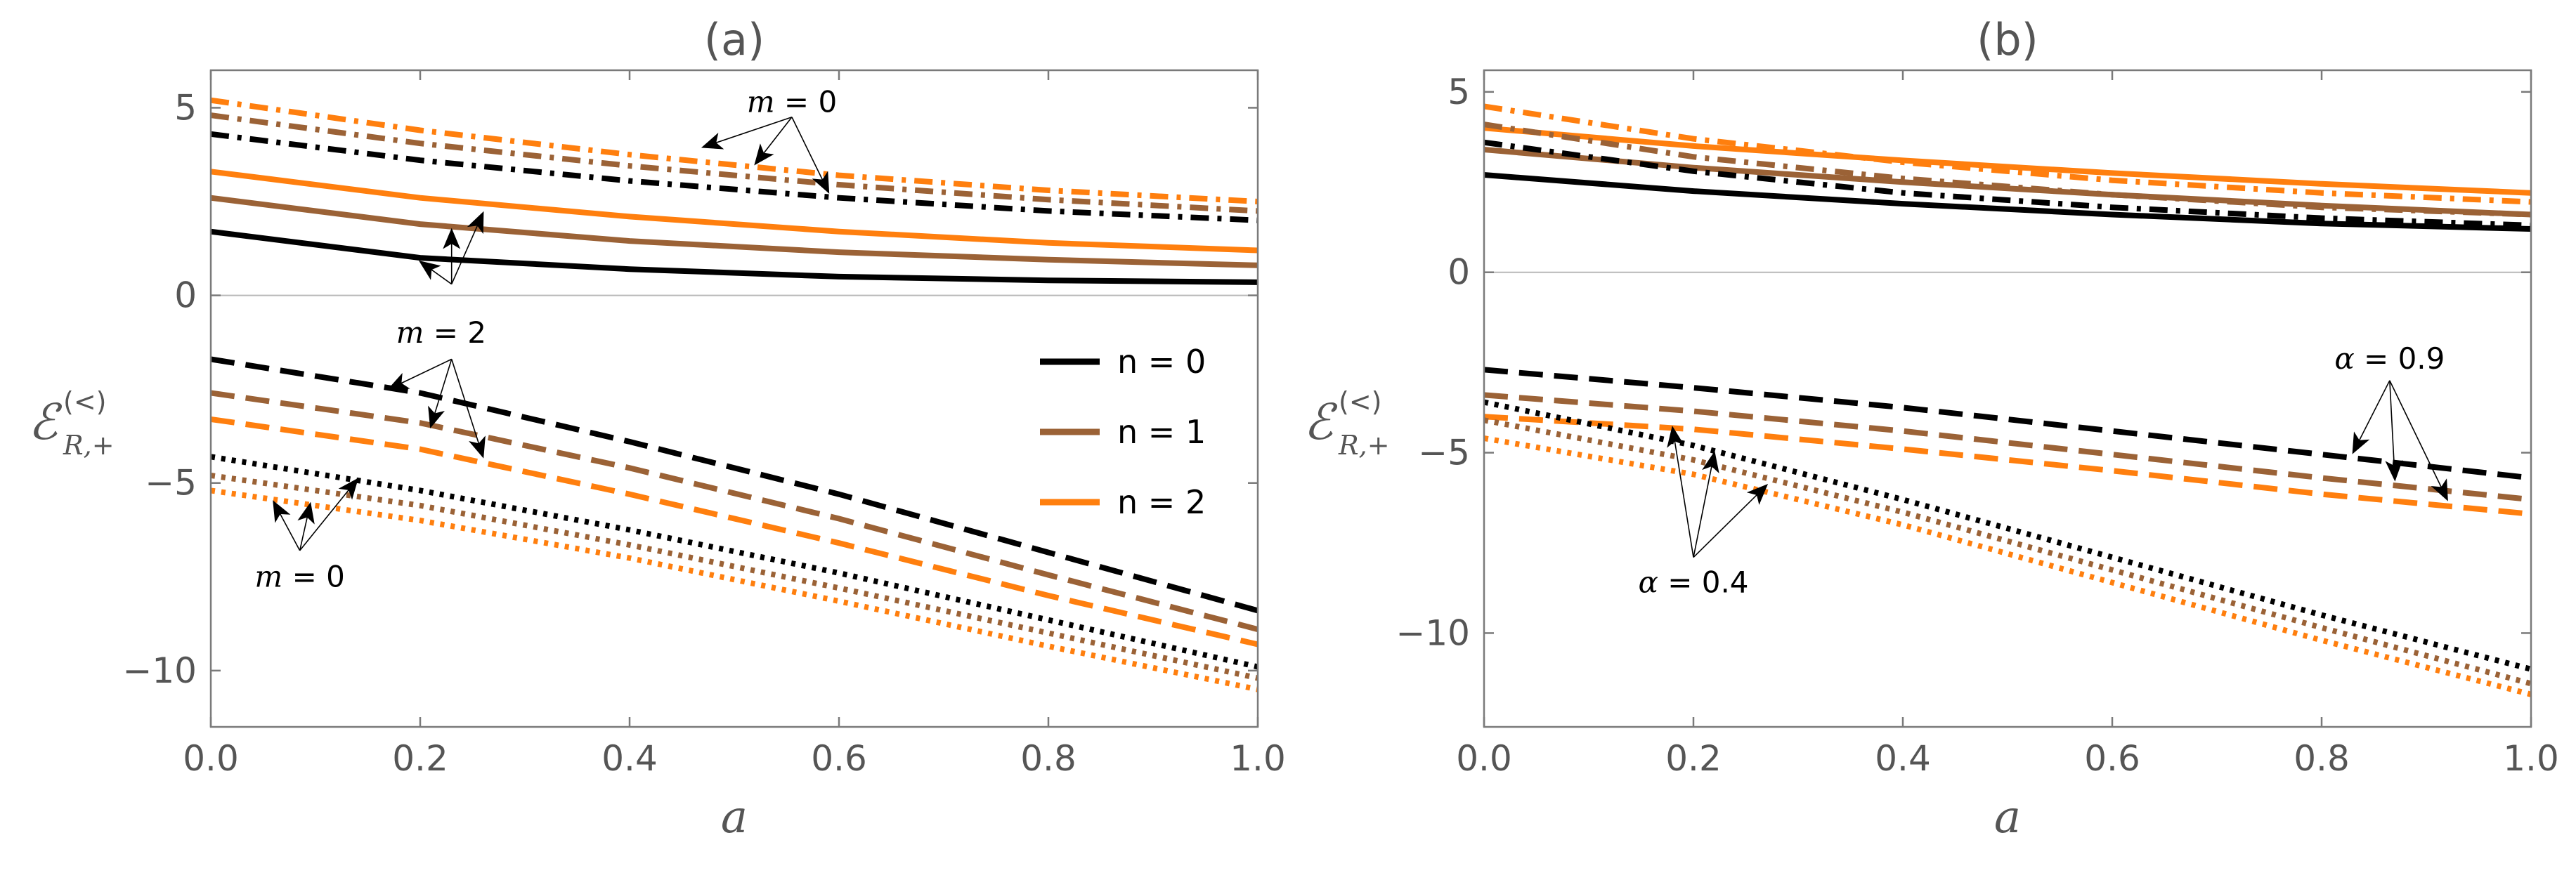 Image resolution: width=2576 pixels, height=880 pixels. Describe the element at coordinates (1161, 502) in the screenshot. I see `legend-label: n = 2` at that location.